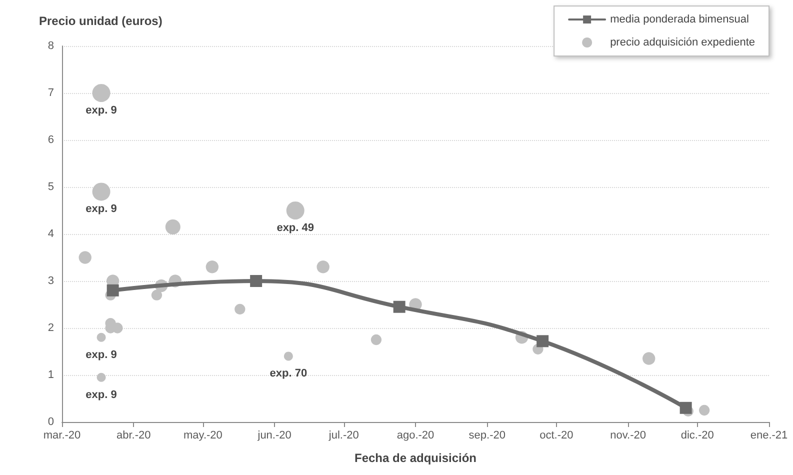 The width and height of the screenshot is (793, 475). What do you see at coordinates (289, 374) in the screenshot?
I see `annotation: exp. 70` at bounding box center [289, 374].